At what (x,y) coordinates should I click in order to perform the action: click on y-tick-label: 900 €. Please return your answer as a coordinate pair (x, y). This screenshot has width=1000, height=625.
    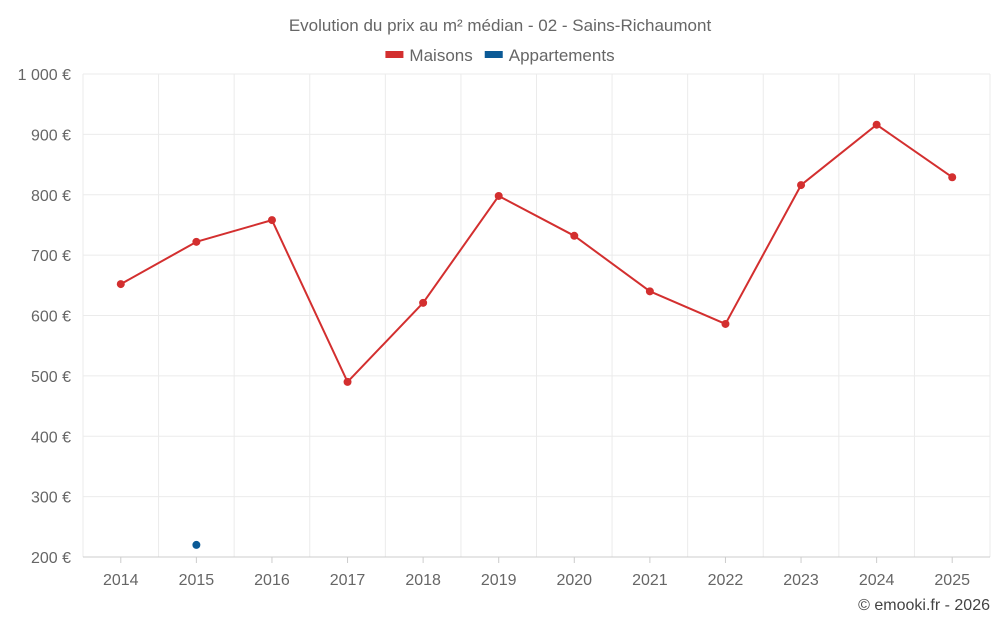
    Looking at the image, I should click on (51, 135).